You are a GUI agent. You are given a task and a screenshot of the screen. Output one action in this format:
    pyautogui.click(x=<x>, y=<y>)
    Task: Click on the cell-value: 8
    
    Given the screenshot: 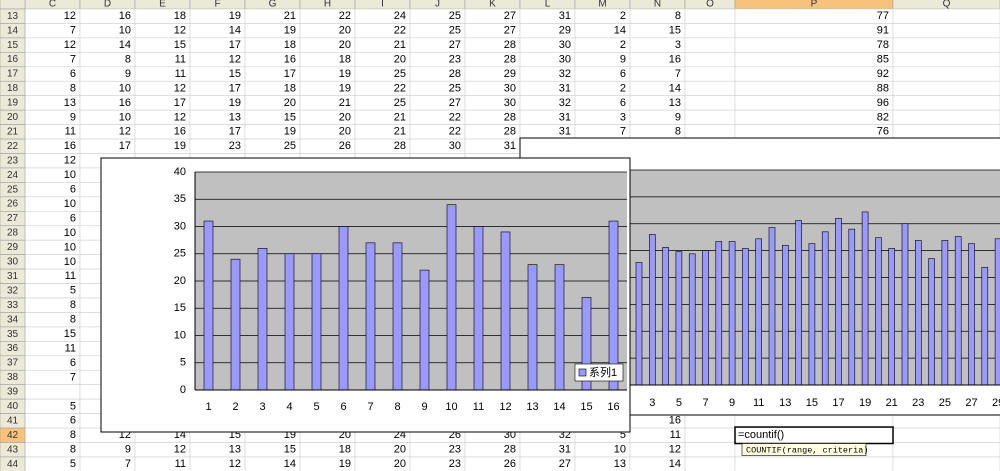 What is the action you would take?
    pyautogui.click(x=678, y=132)
    